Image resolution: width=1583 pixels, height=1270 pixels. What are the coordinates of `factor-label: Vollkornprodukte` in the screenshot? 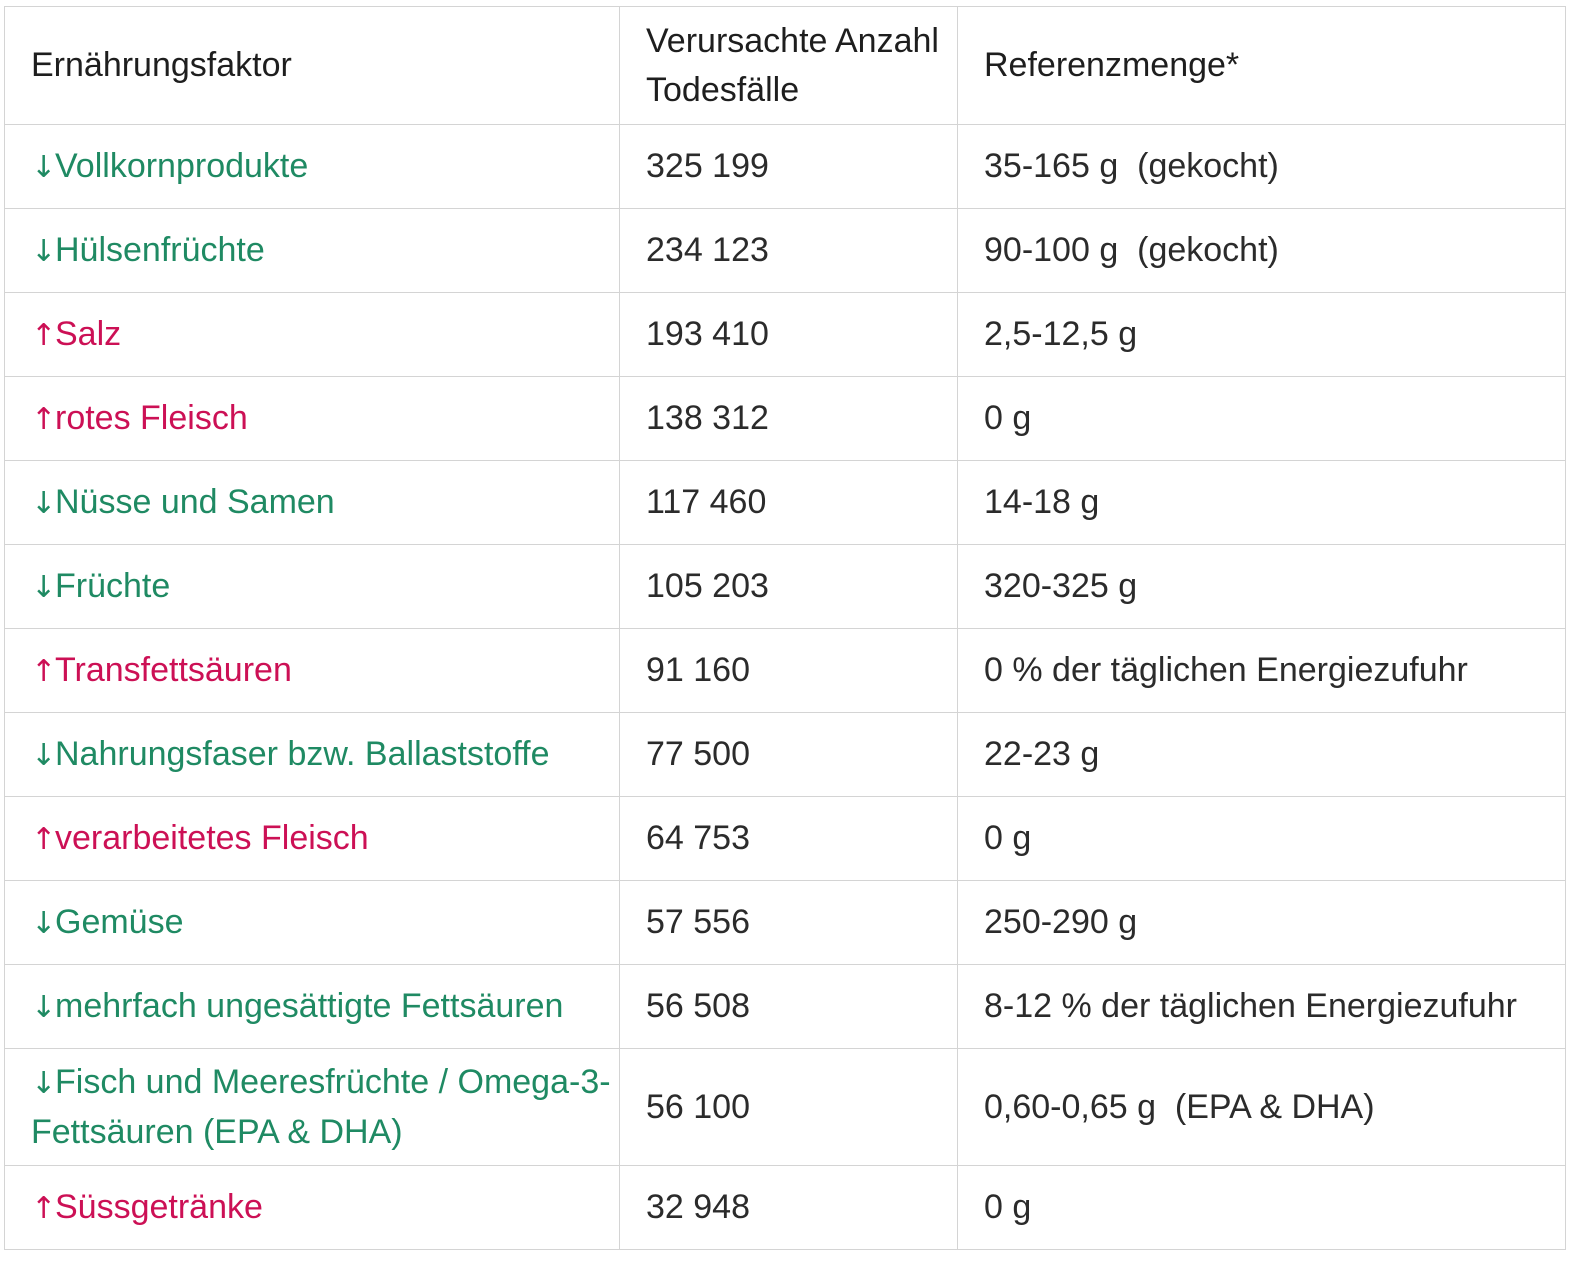 It's located at (182, 165).